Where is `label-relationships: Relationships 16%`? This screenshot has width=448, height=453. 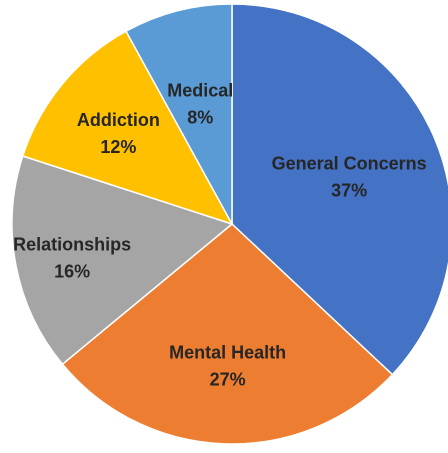
label-relationships: Relationships 16% is located at coordinates (72, 258).